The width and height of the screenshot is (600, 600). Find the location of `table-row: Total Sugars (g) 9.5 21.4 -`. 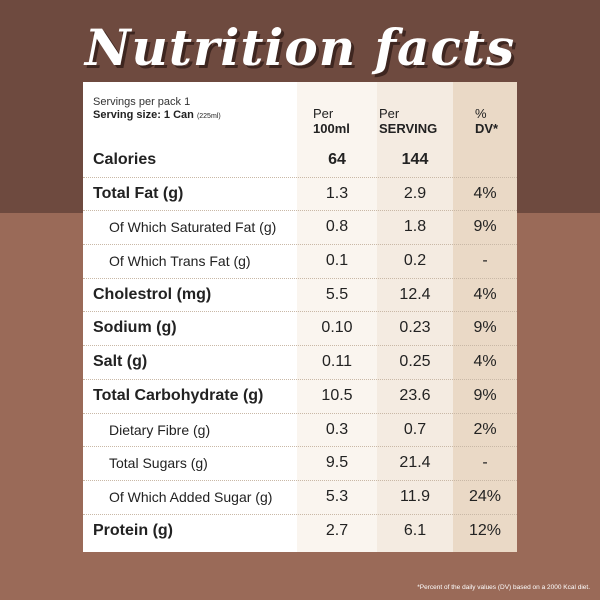

table-row: Total Sugars (g) 9.5 21.4 - is located at coordinates (300, 464).